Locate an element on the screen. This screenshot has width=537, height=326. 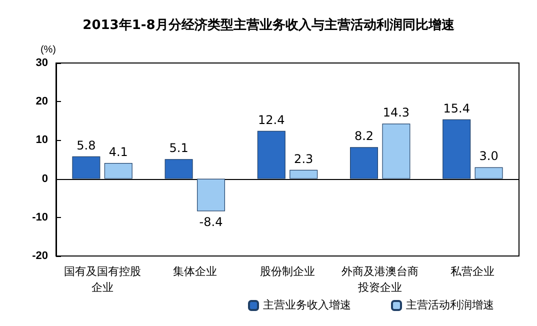
x-tick-label: 私营企业 is located at coordinates (472, 271).